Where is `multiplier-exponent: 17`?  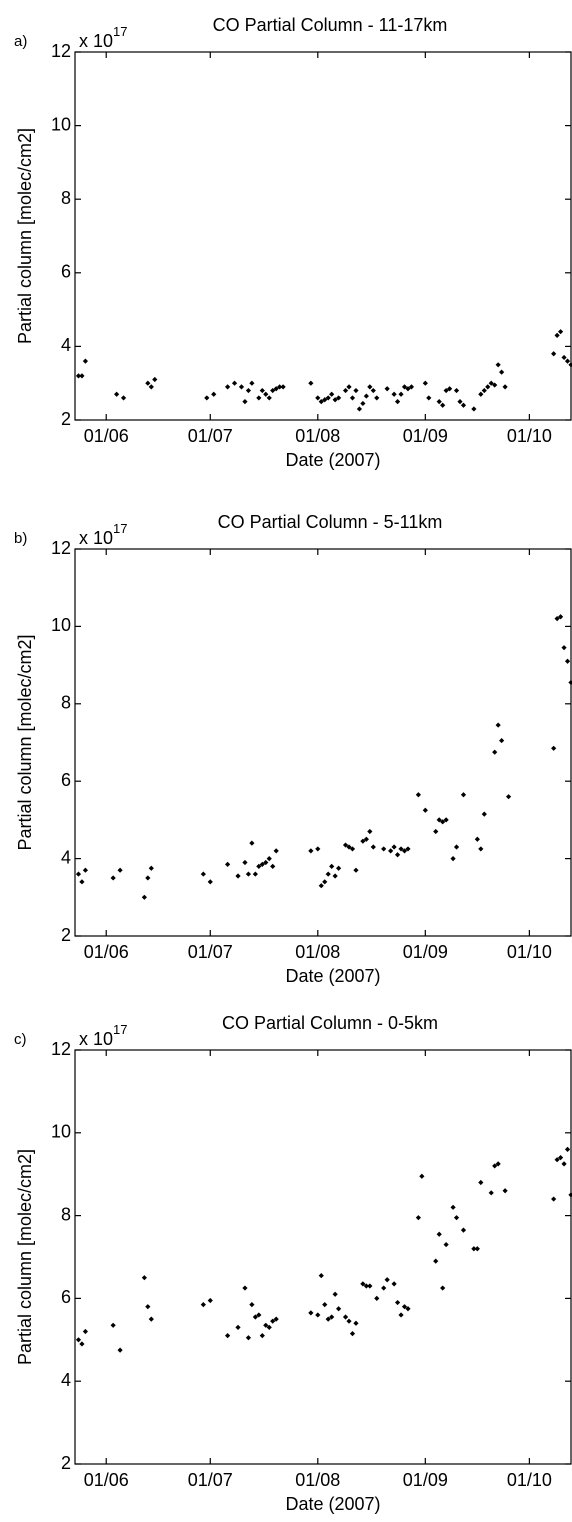 multiplier-exponent: 17 is located at coordinates (120, 528).